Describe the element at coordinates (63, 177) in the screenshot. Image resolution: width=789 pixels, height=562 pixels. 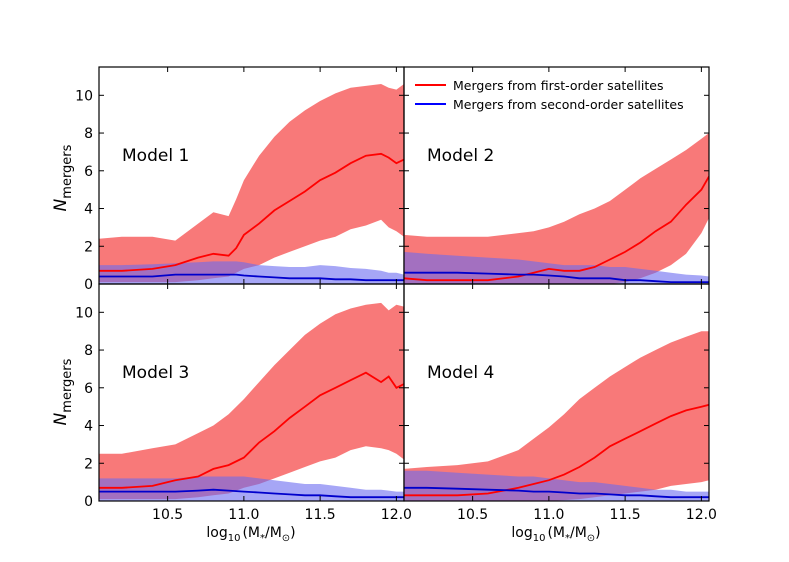
I see `y-axis-label-top: Nmergers` at that location.